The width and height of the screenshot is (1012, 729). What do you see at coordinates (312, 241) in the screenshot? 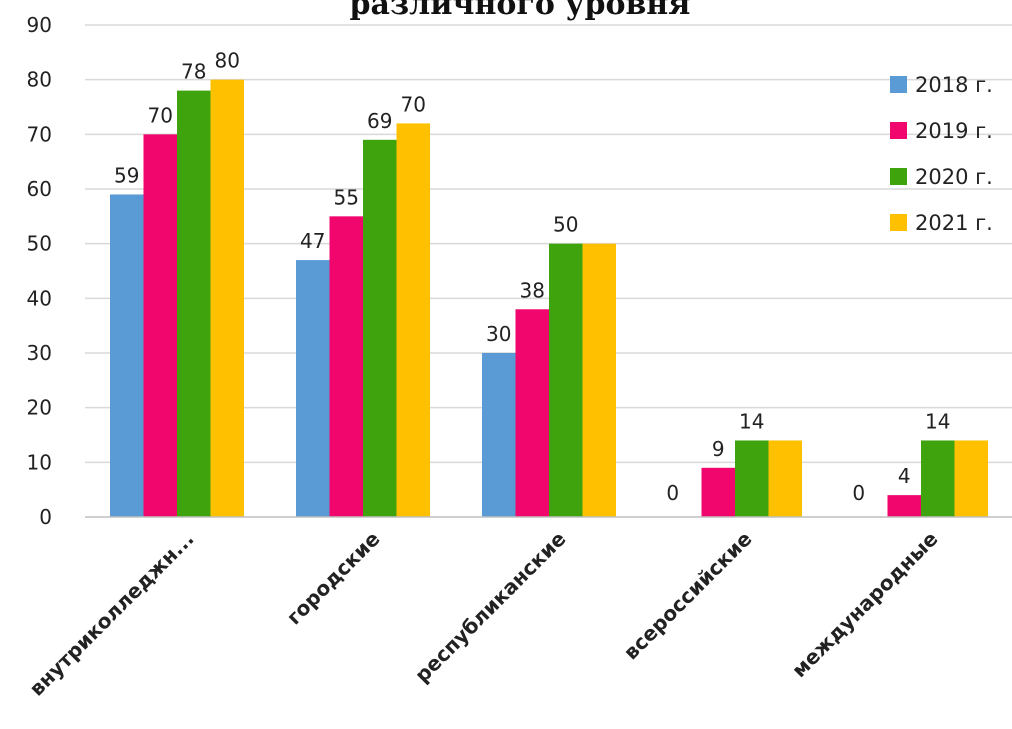
I see `data-label: 47` at bounding box center [312, 241].